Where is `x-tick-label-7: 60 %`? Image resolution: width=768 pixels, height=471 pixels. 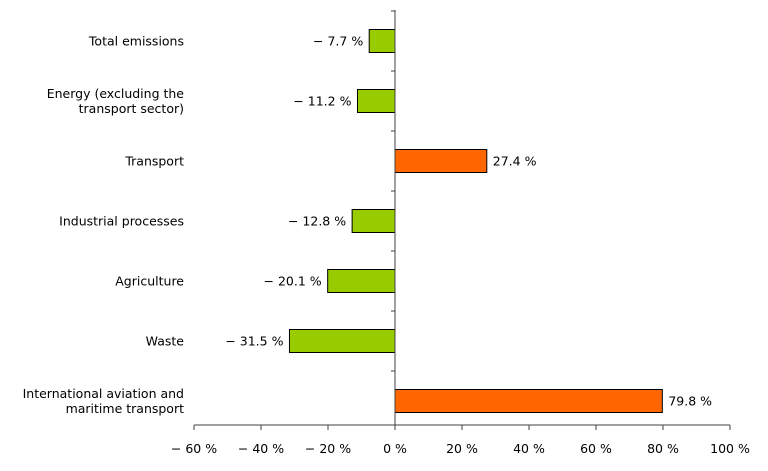
x-tick-label-7: 60 % is located at coordinates (596, 448).